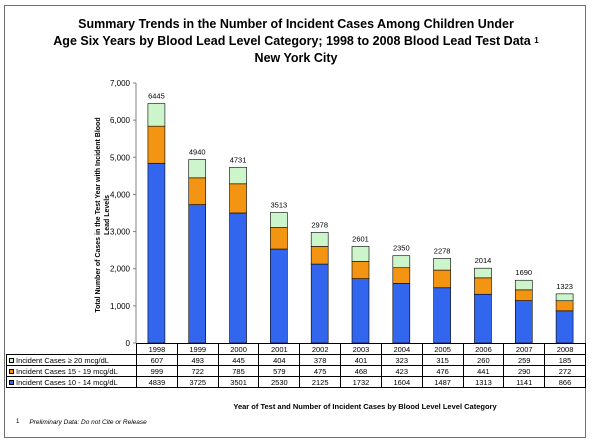 The image size is (592, 444). What do you see at coordinates (361, 349) in the screenshot?
I see `category-label-2003: 2003` at bounding box center [361, 349].